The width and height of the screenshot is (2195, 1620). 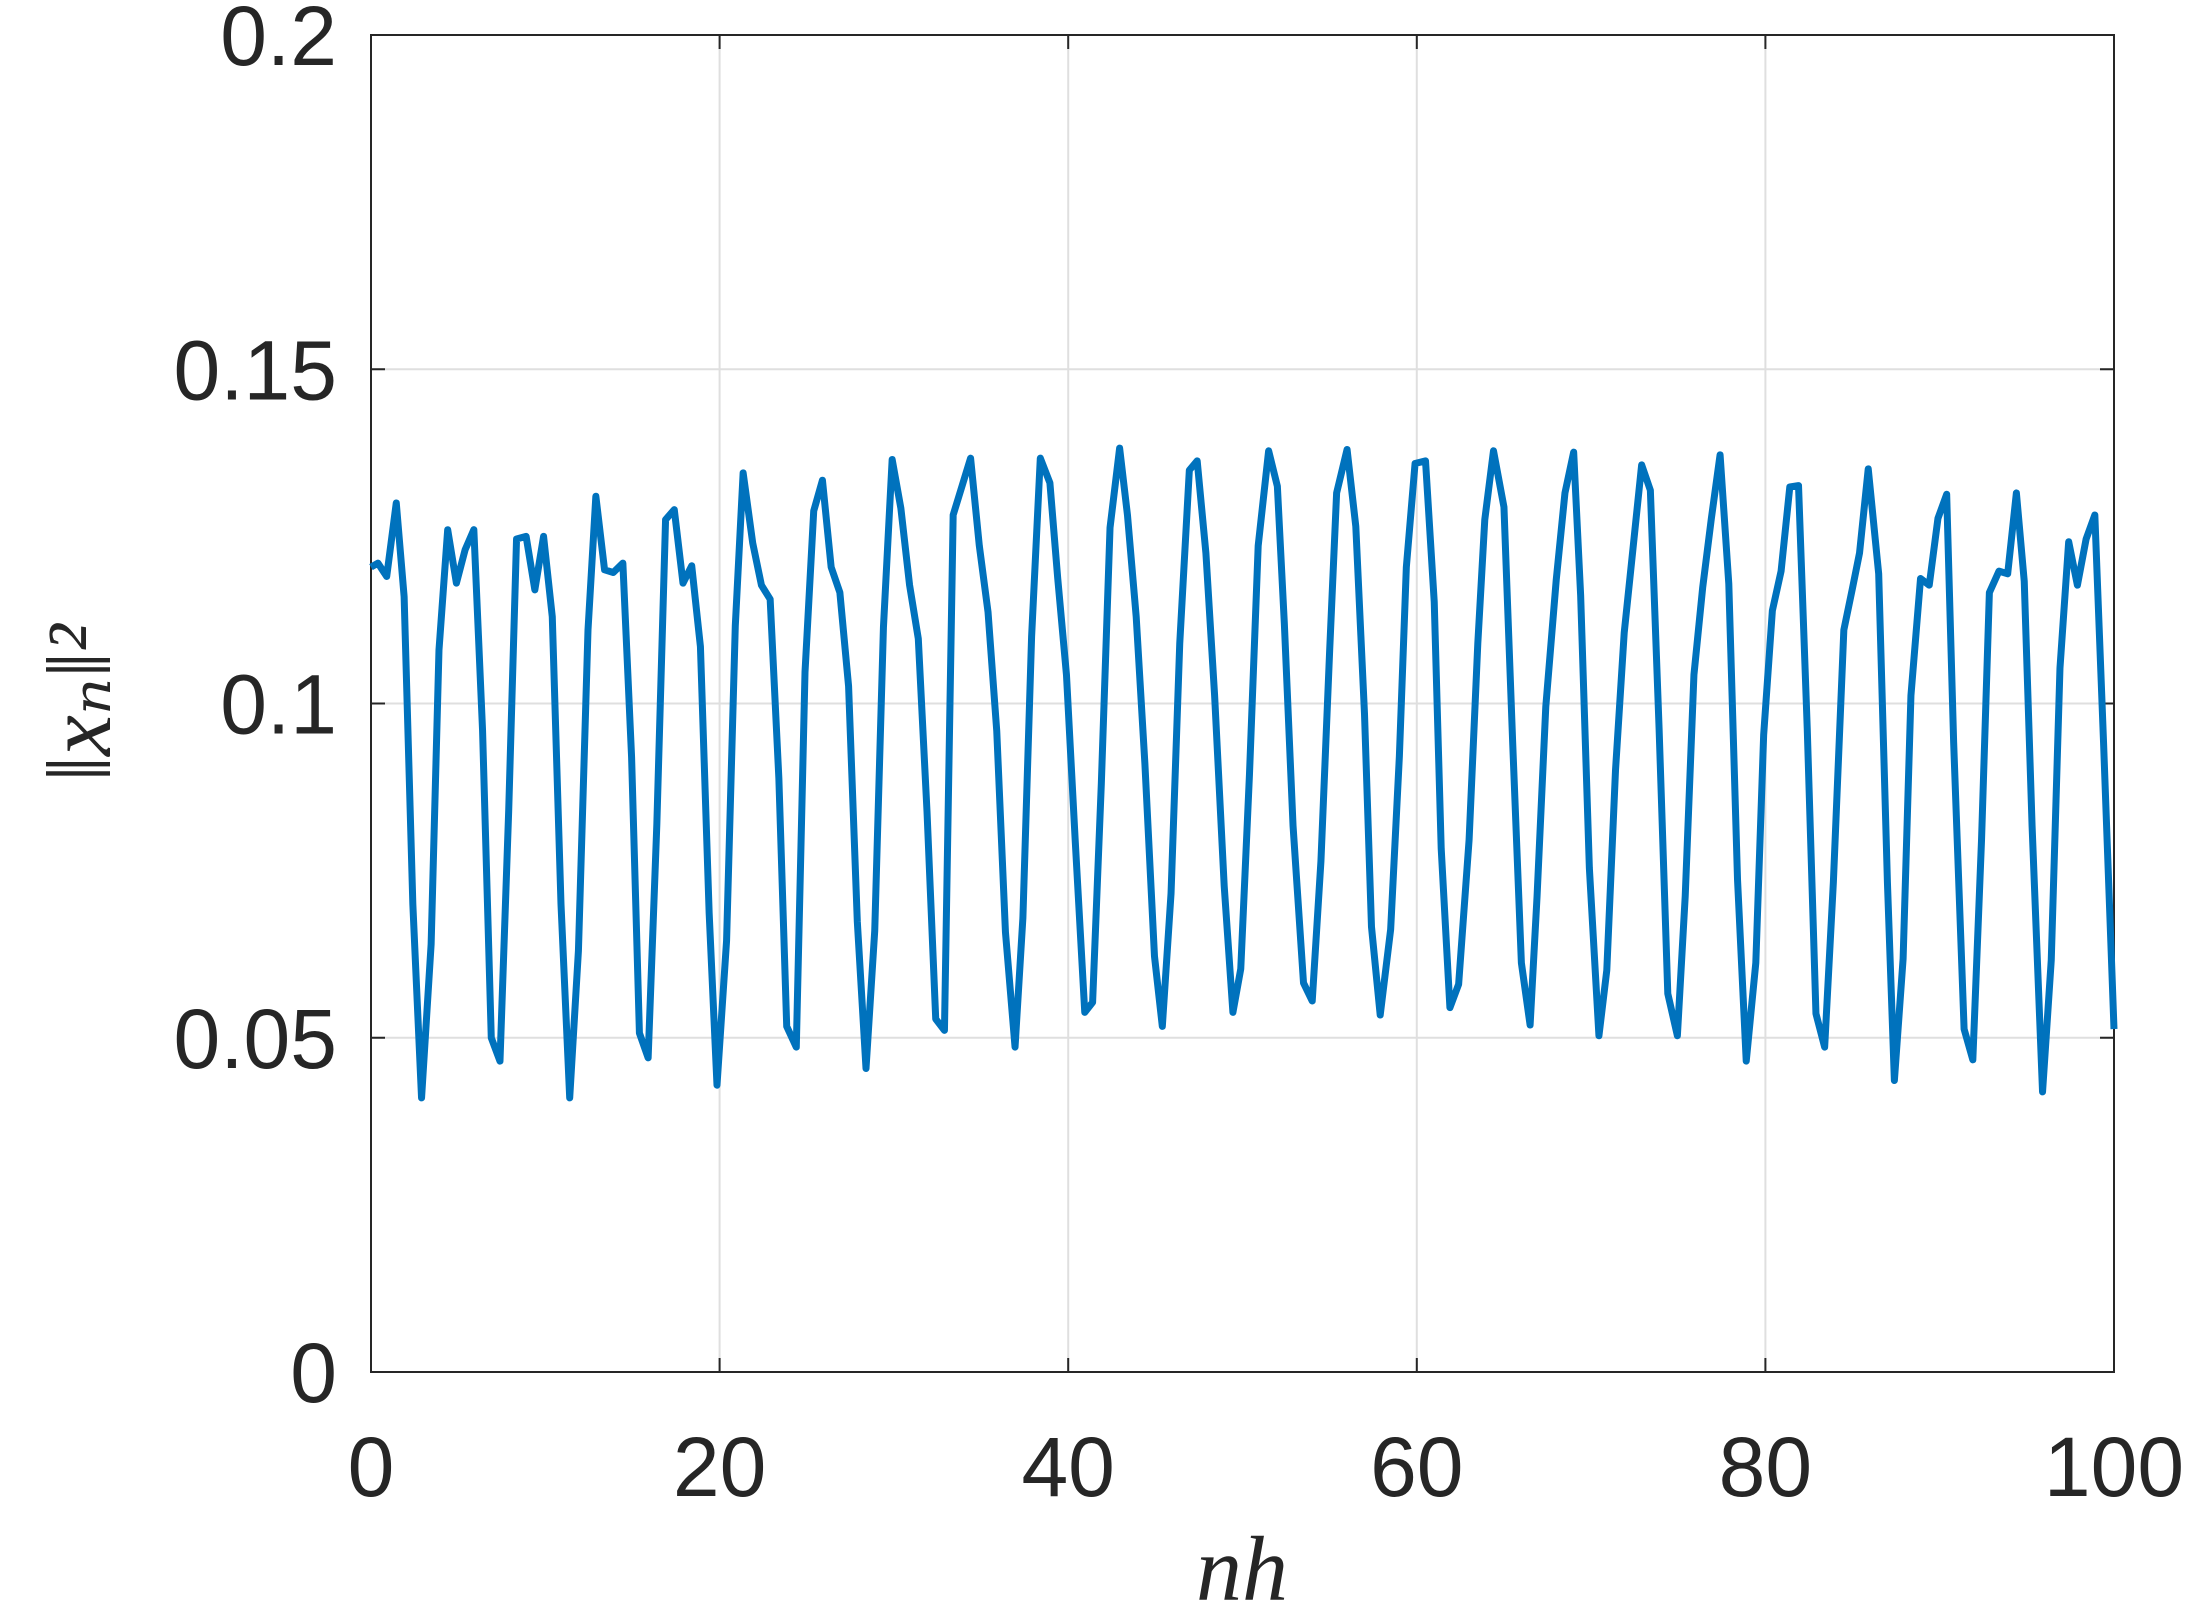 What do you see at coordinates (371, 1467) in the screenshot?
I see `x-tick-label: 0` at bounding box center [371, 1467].